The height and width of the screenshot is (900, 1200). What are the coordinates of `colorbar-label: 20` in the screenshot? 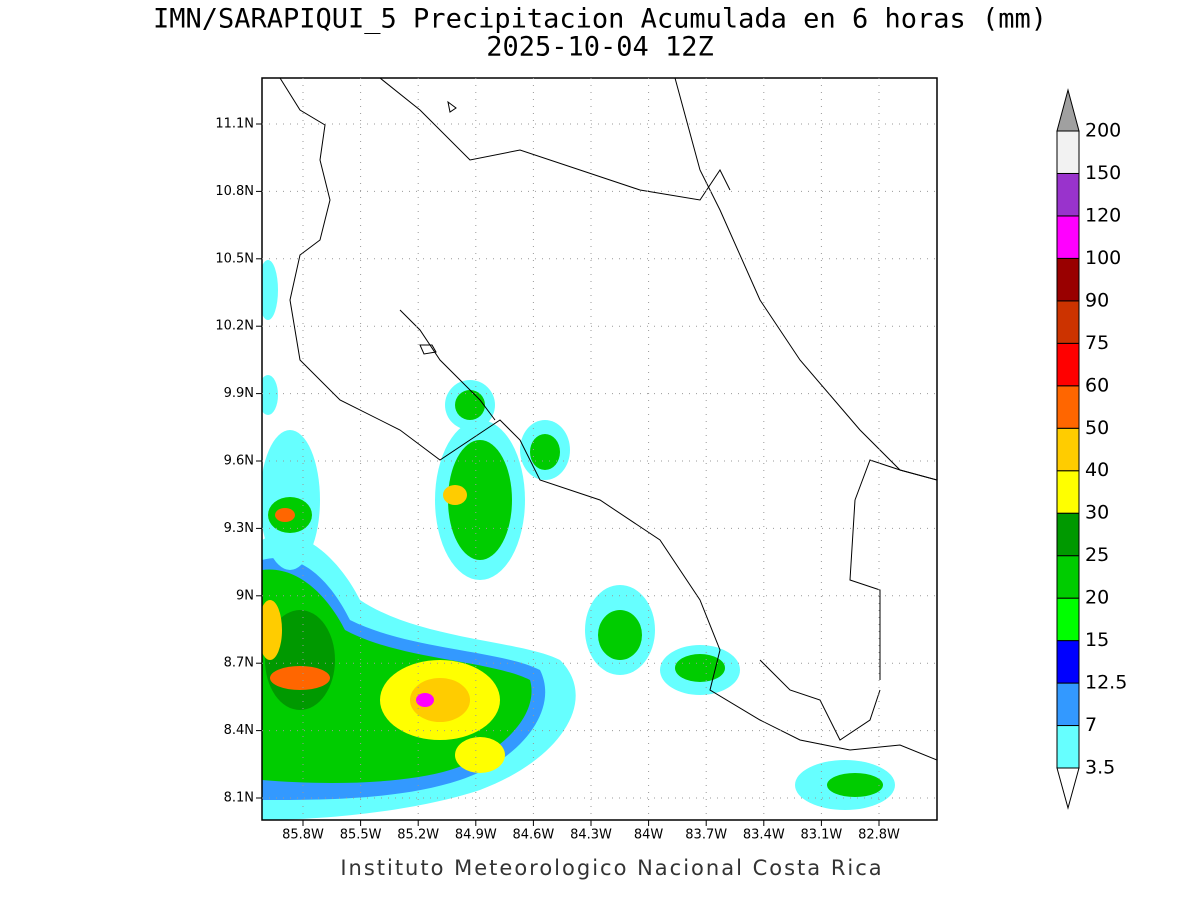 It's located at (1097, 598).